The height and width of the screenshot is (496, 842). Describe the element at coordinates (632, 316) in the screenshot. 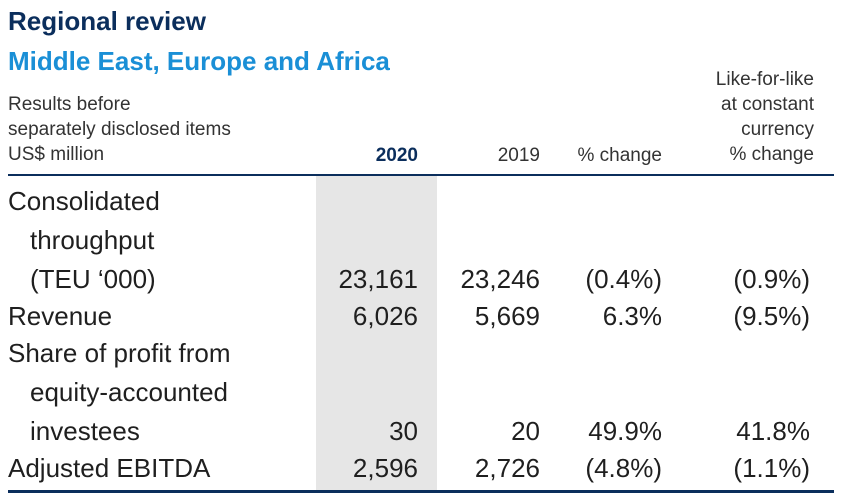

I see `cell-change: 6.3%` at that location.